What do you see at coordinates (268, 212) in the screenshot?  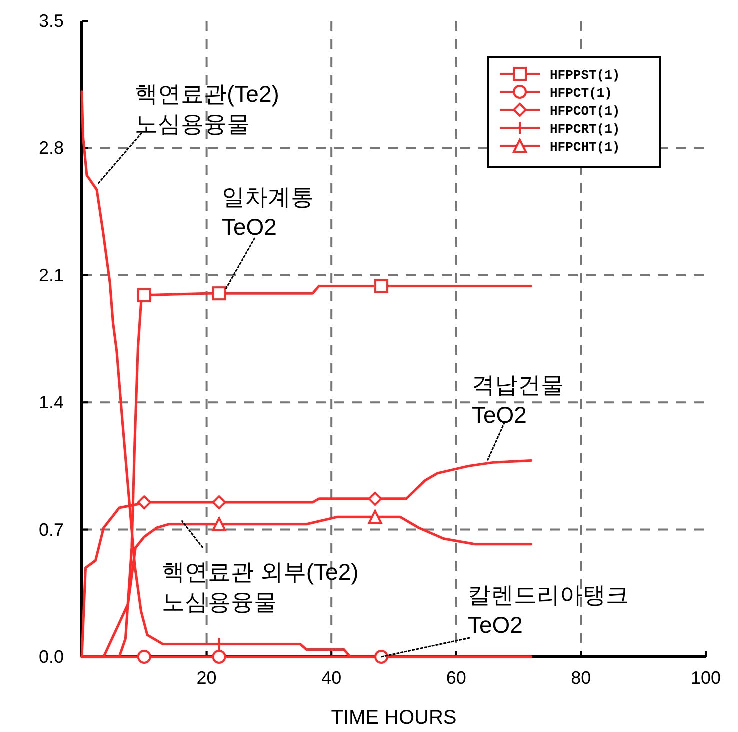 I see `annotation: 일차계통 TeO2` at bounding box center [268, 212].